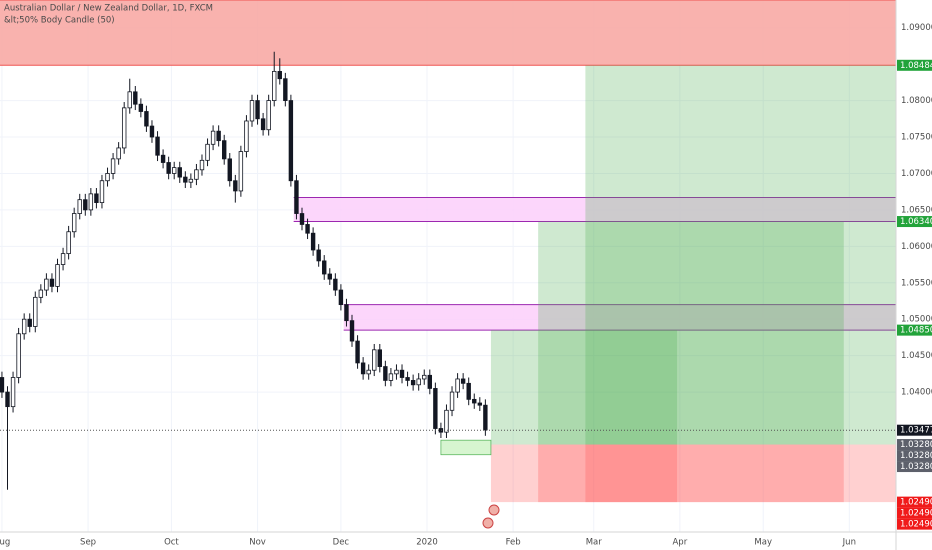  I want to click on y-tick-label: 1.09000, so click(916, 28).